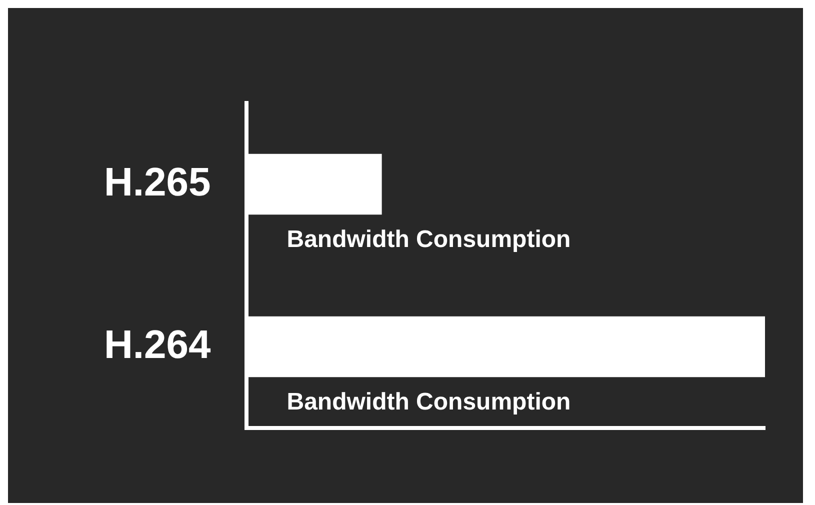 This screenshot has height=505, width=815. I want to click on y-tick-label: H.264, so click(158, 344).